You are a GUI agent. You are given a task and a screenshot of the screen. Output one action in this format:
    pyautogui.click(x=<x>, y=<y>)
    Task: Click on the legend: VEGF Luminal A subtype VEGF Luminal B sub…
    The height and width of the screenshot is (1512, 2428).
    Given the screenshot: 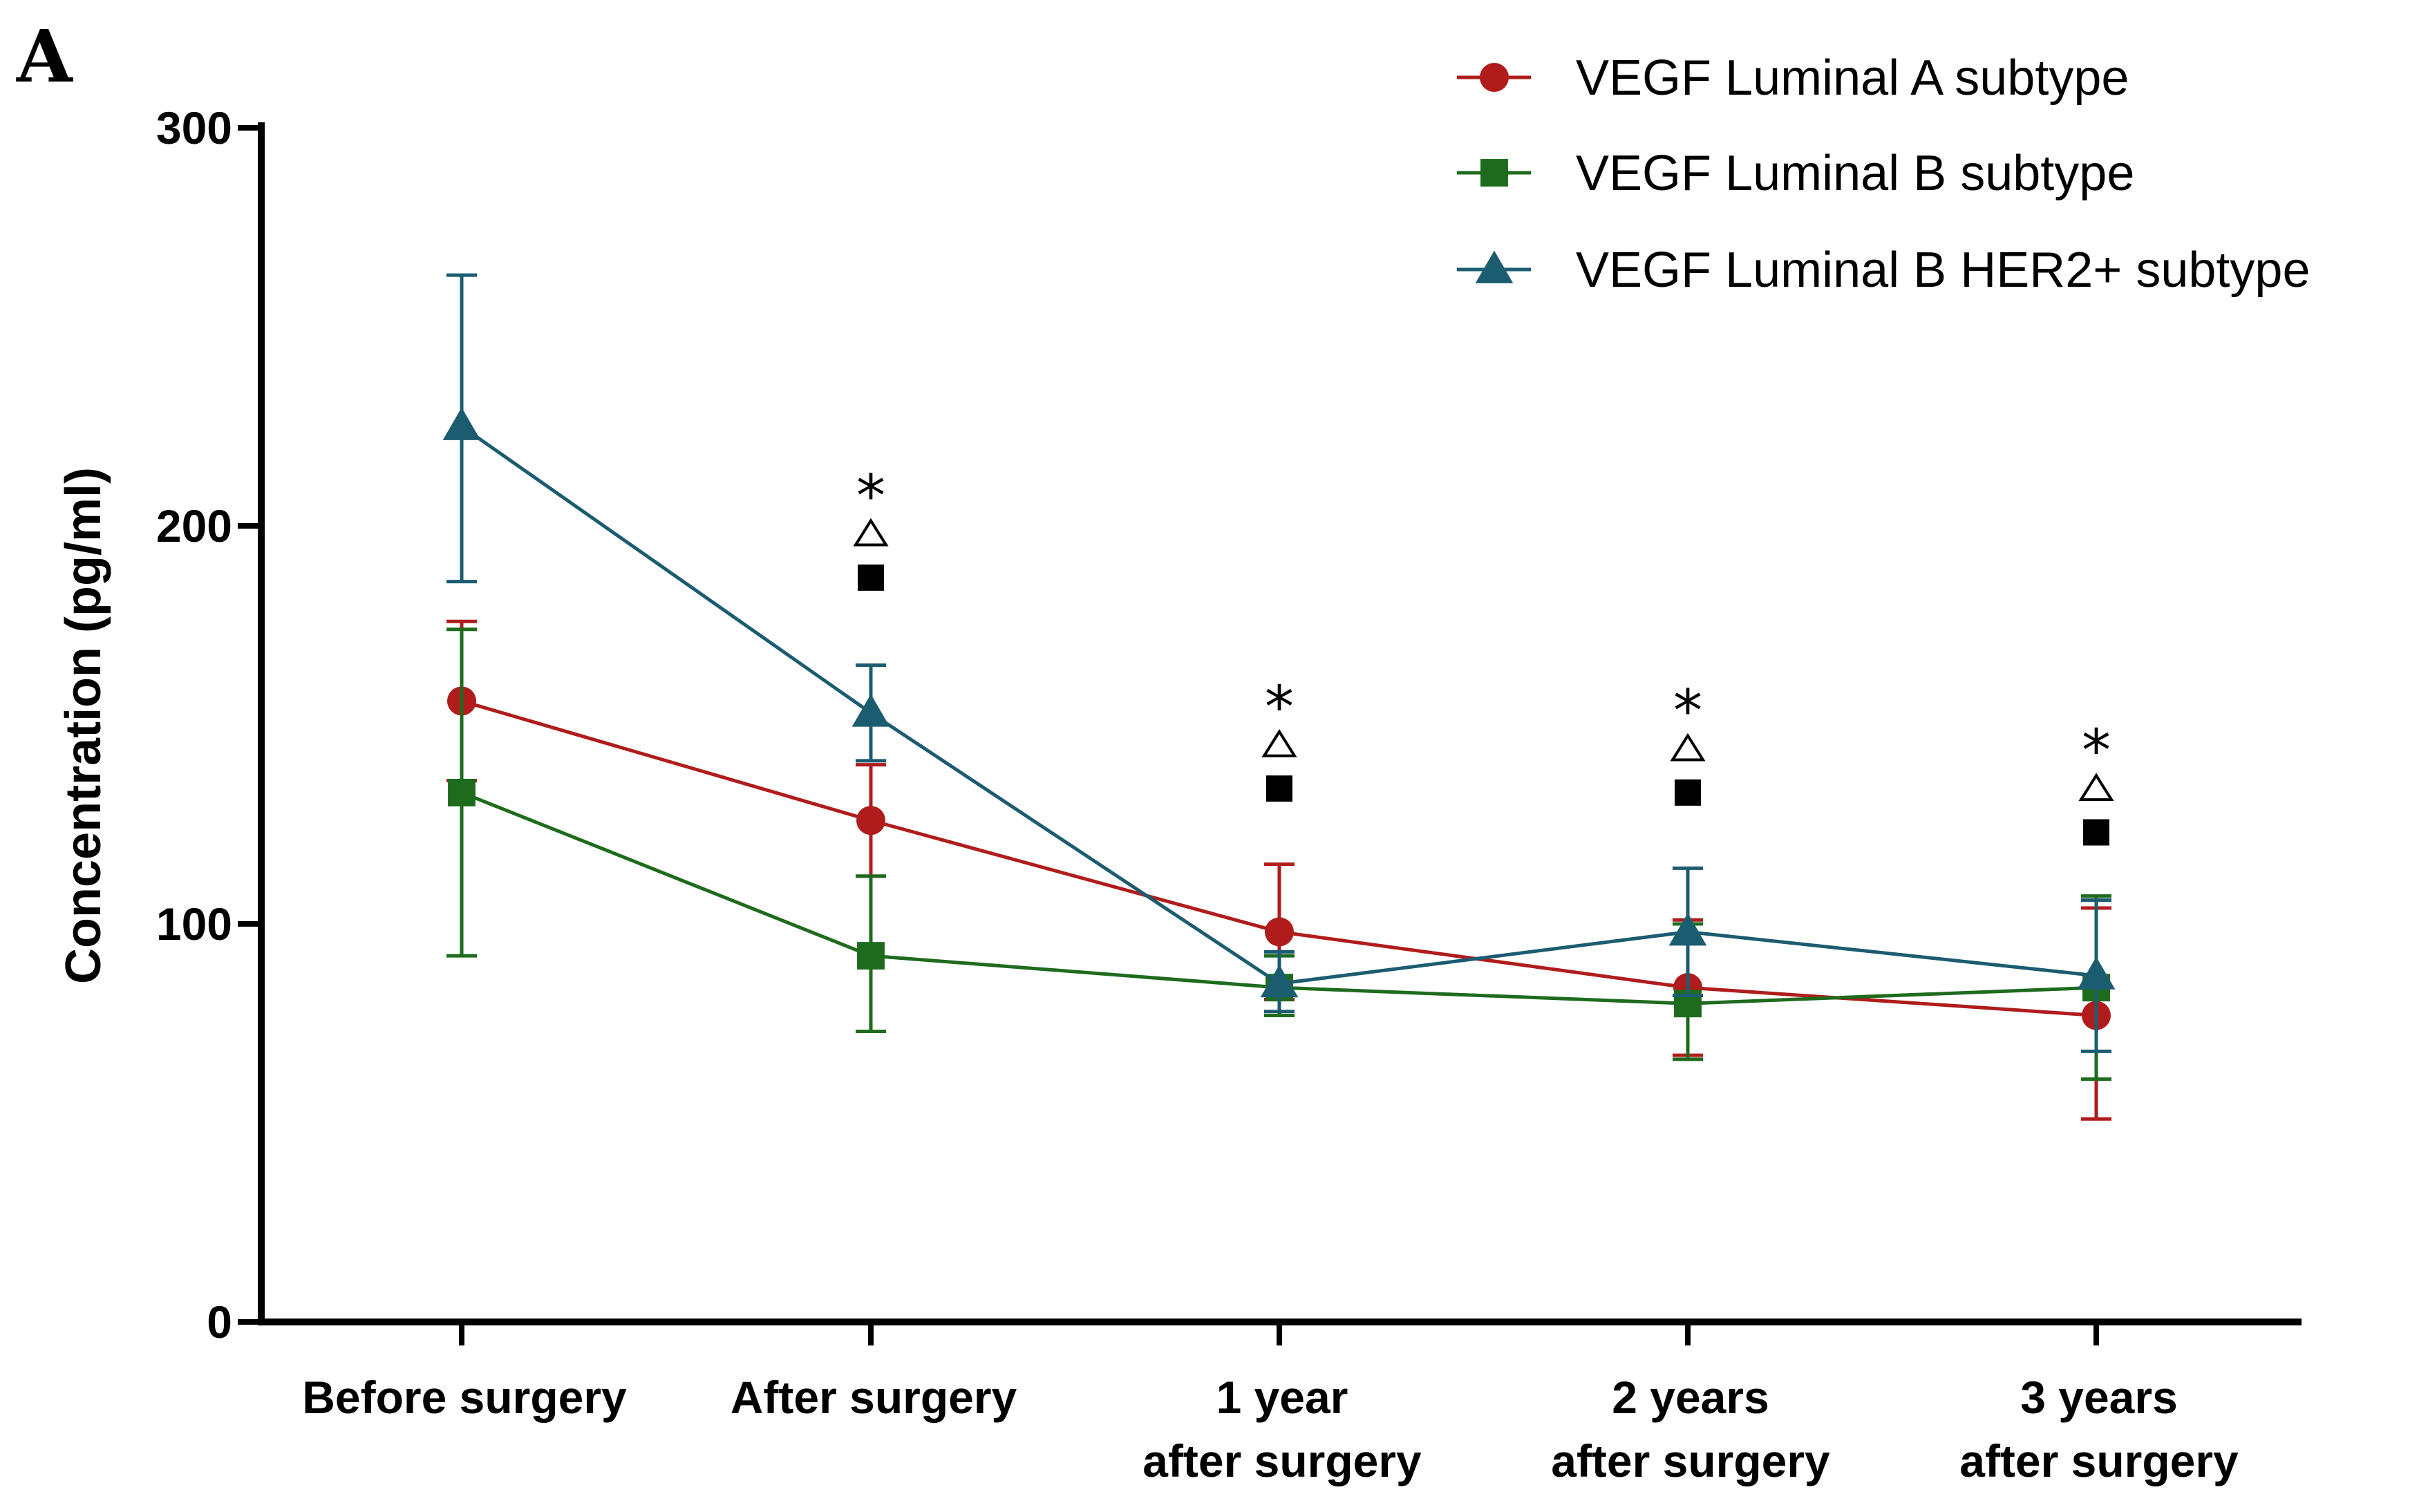 What is the action you would take?
    pyautogui.click(x=1884, y=174)
    